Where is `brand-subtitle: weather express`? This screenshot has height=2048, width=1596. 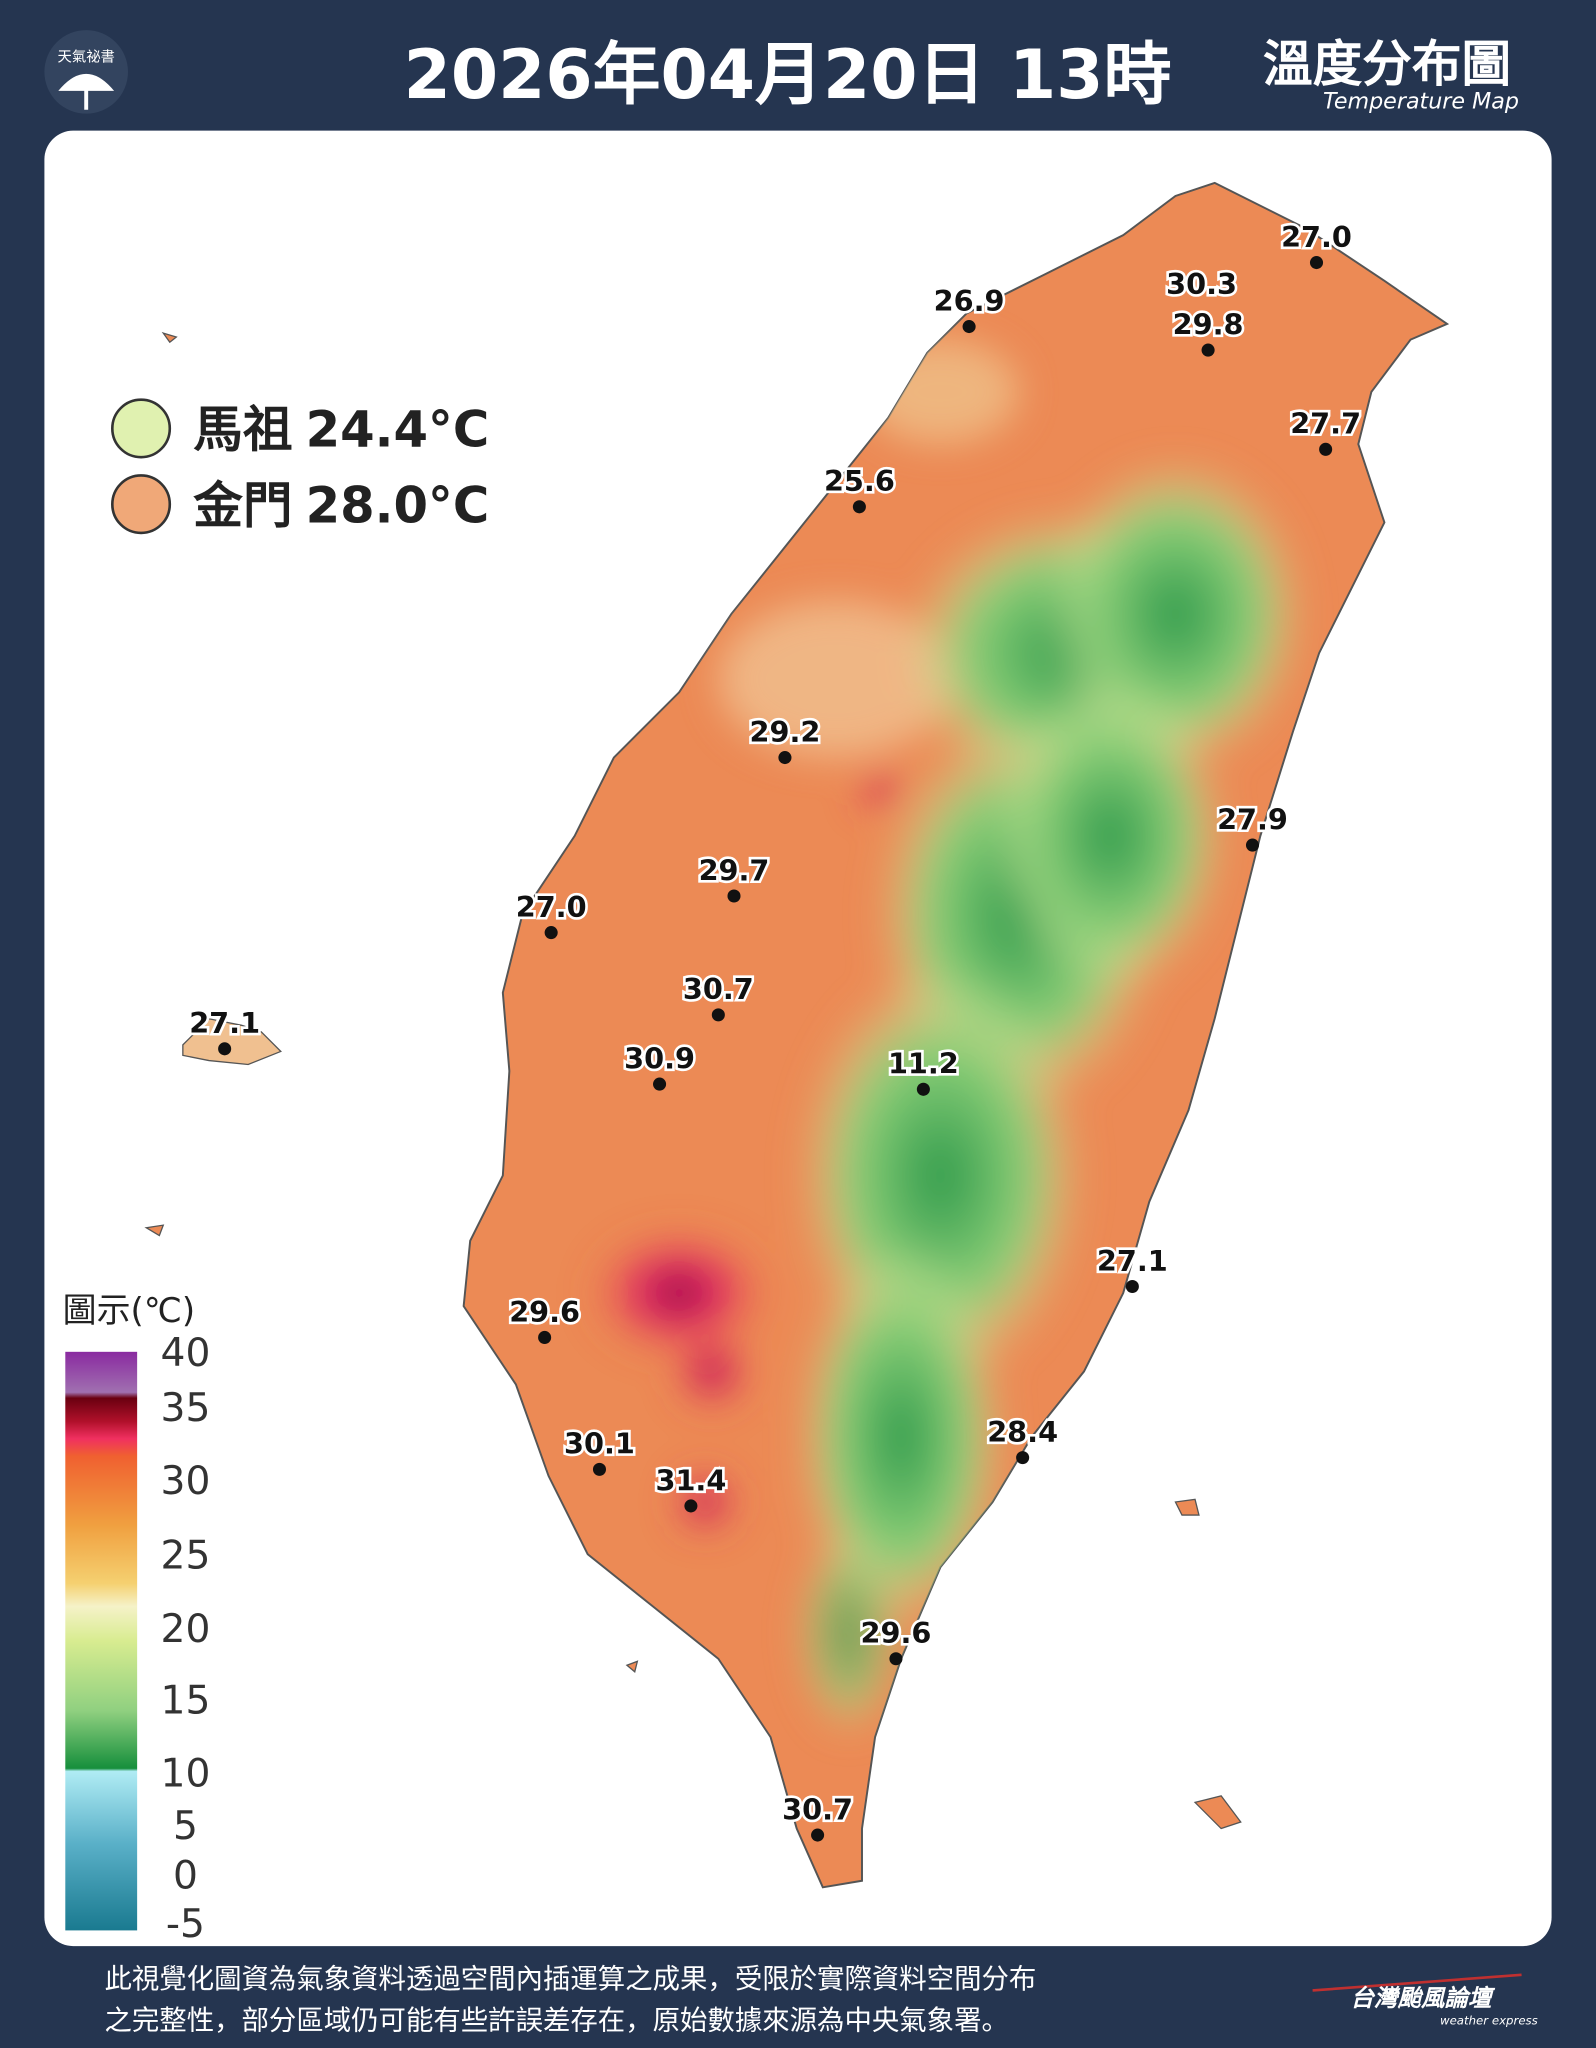
brand-subtitle: weather express is located at coordinates (1489, 2020).